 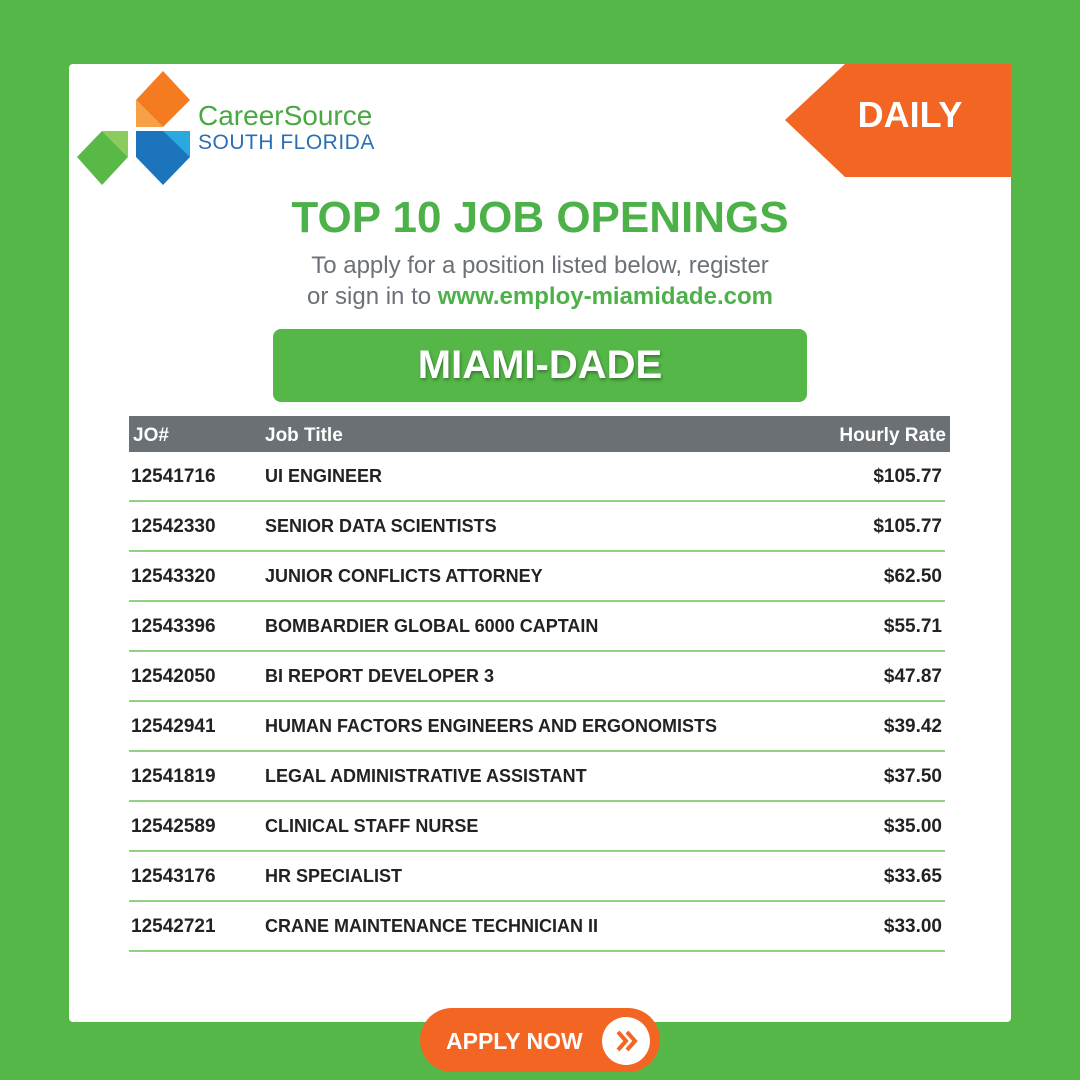 I want to click on button-icon, so click(x=626, y=1041).